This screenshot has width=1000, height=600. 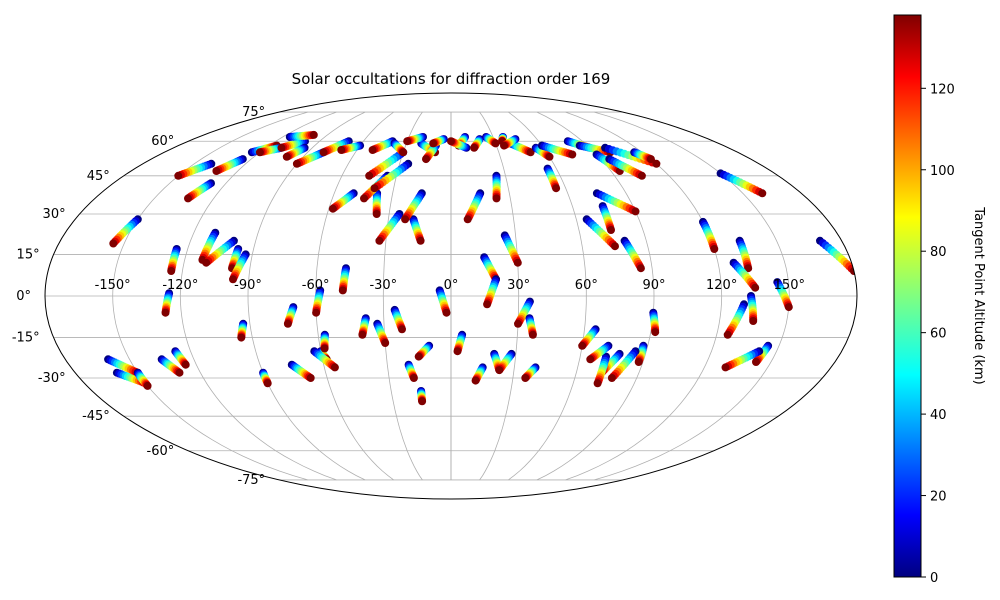 What do you see at coordinates (721, 285) in the screenshot?
I see `lon-tick-label: 120°` at bounding box center [721, 285].